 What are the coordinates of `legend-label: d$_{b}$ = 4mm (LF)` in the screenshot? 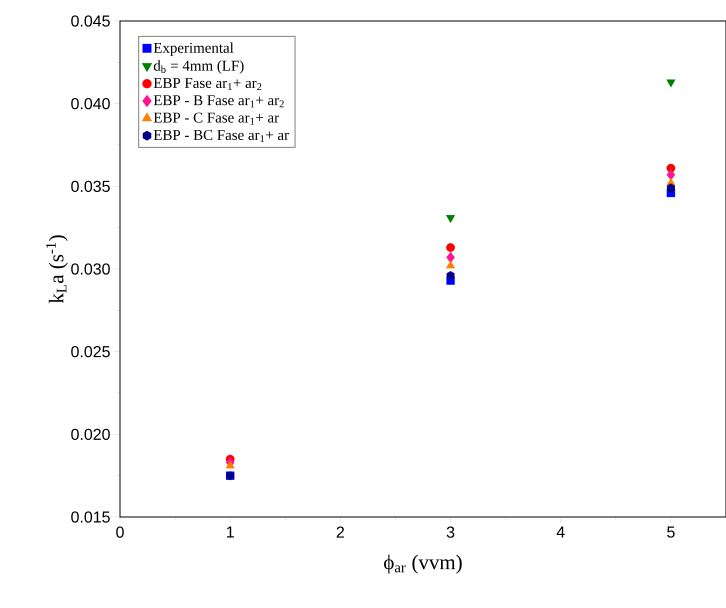 It's located at (199, 67).